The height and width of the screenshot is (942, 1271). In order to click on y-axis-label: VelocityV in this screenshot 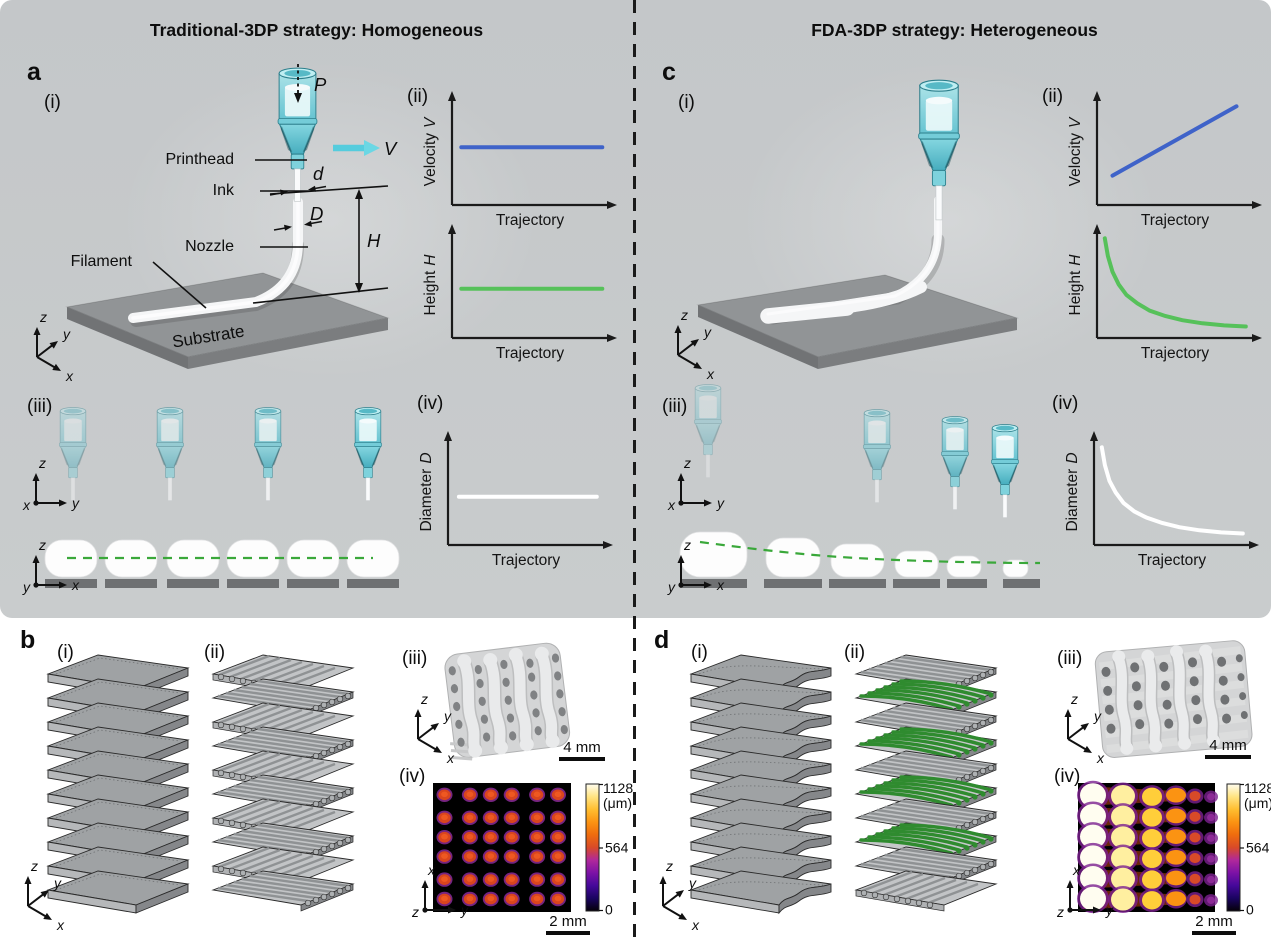, I will do `click(430, 151)`.